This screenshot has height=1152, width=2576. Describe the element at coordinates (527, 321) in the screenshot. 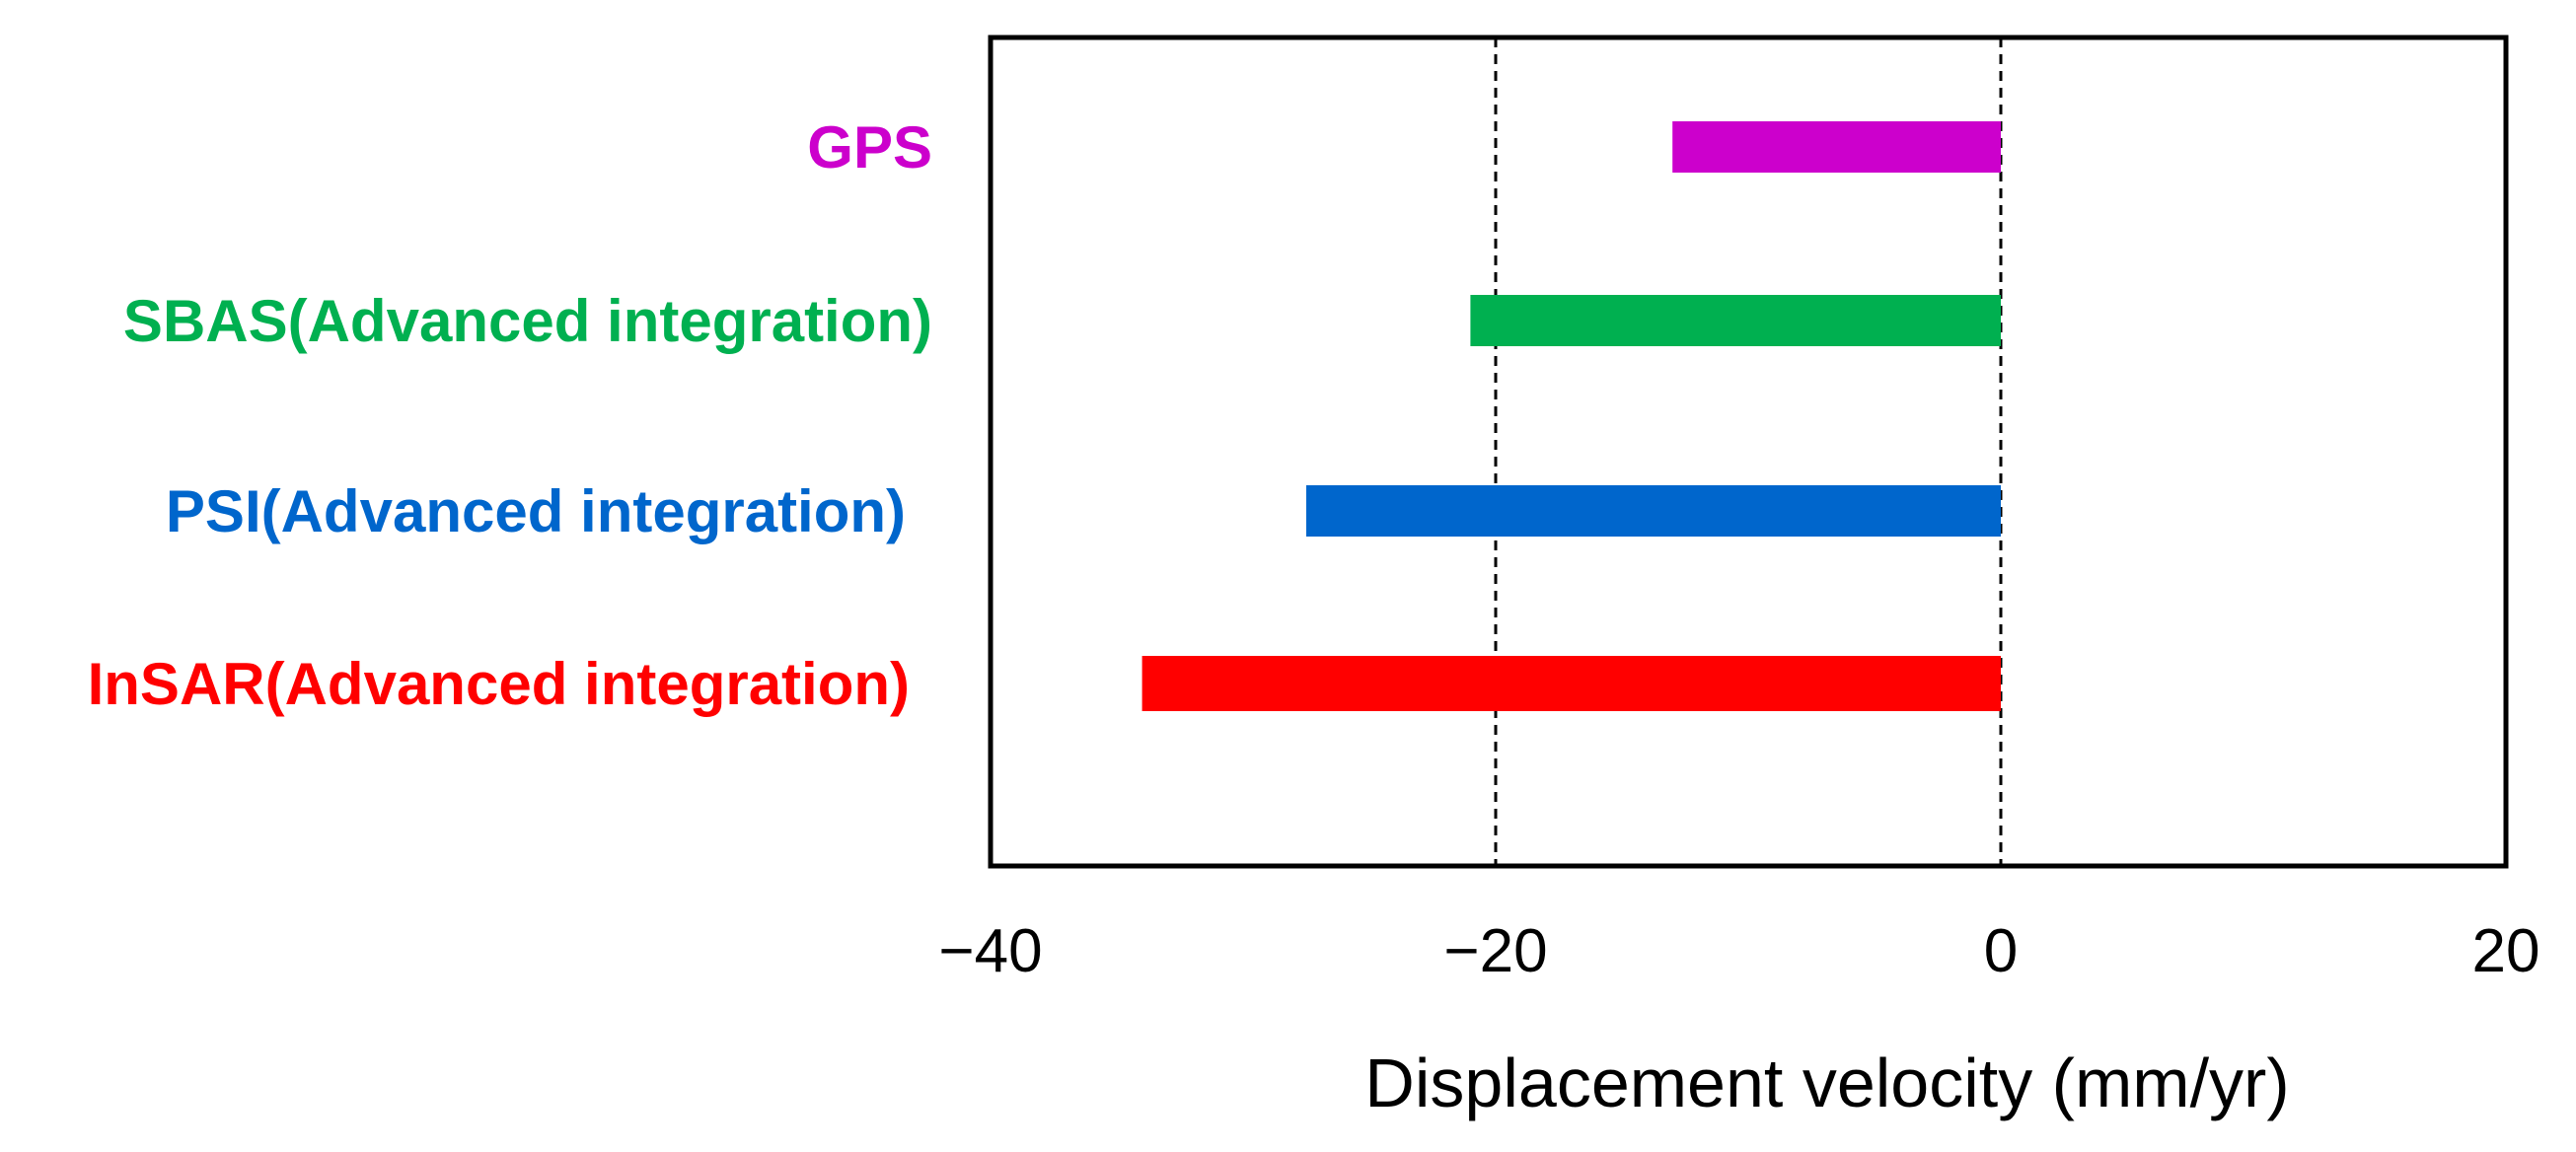

I see `category-label: SBAS(Advanced integration)` at that location.